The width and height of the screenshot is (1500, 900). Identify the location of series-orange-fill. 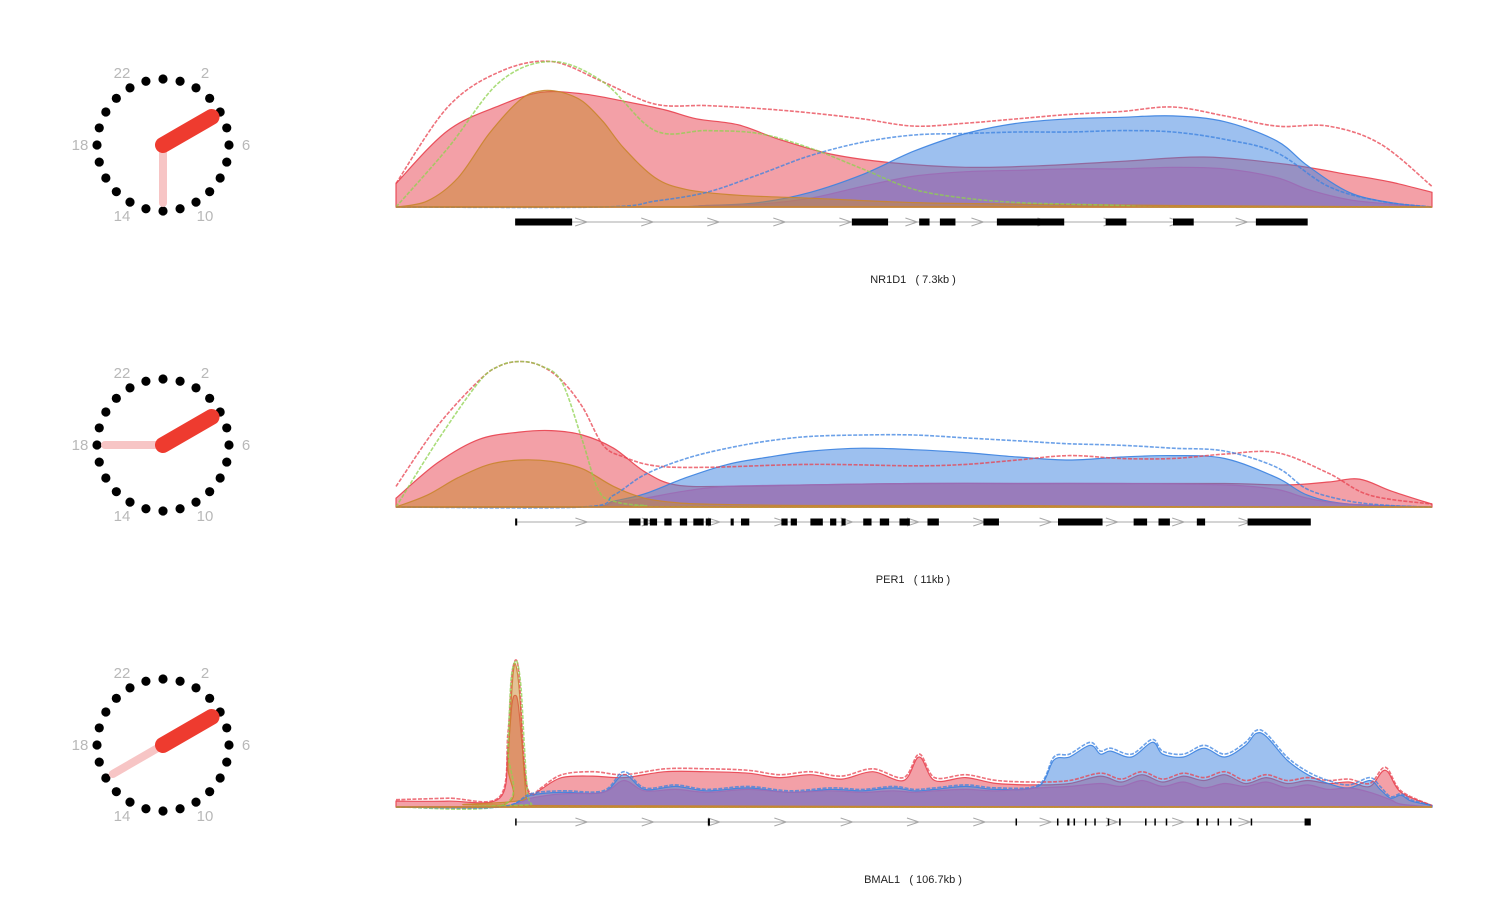
(914, 148).